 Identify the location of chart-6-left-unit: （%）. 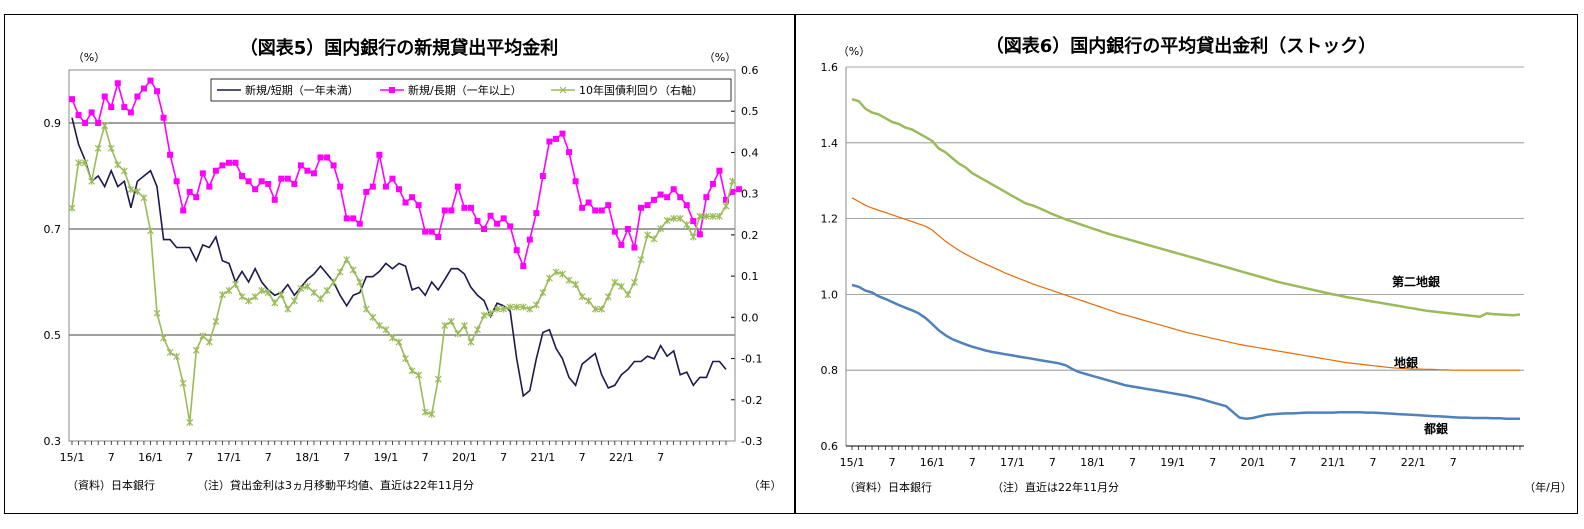
(854, 51).